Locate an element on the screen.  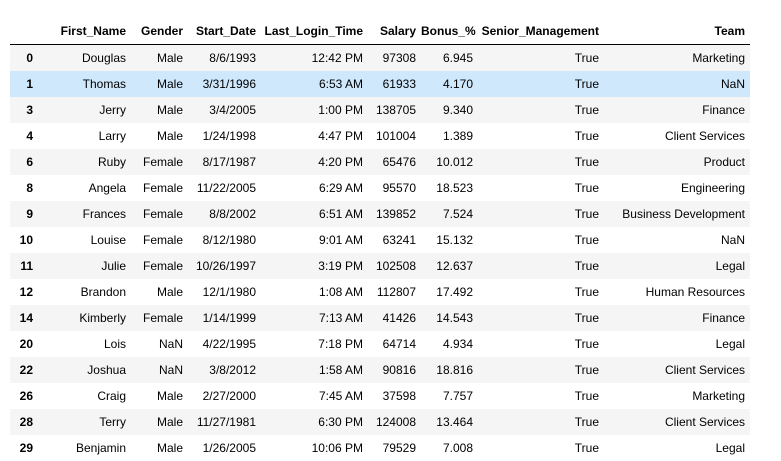
last-login-time-cell: 12:42 PM is located at coordinates (314, 58).